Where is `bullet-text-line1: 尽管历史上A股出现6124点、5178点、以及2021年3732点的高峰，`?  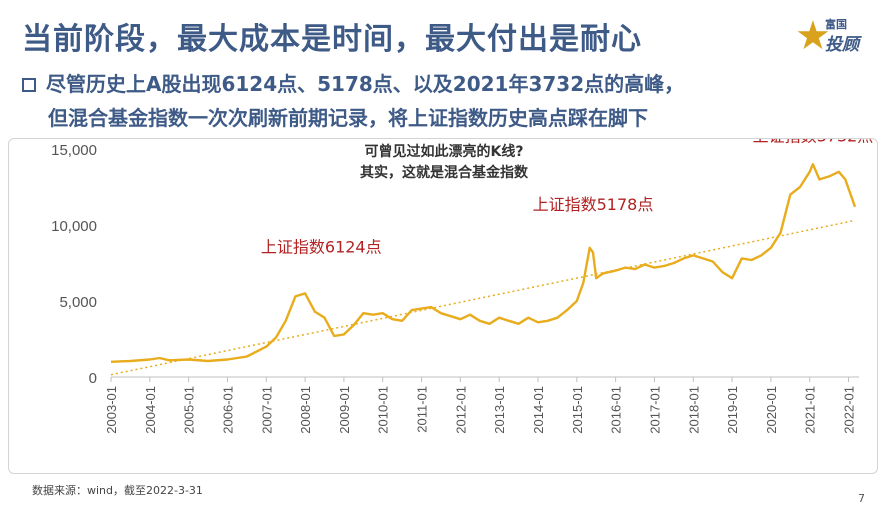
bullet-text-line1: 尽管历史上A股出现6124点、5178点、以及2021年3732点的高峰， is located at coordinates (365, 84).